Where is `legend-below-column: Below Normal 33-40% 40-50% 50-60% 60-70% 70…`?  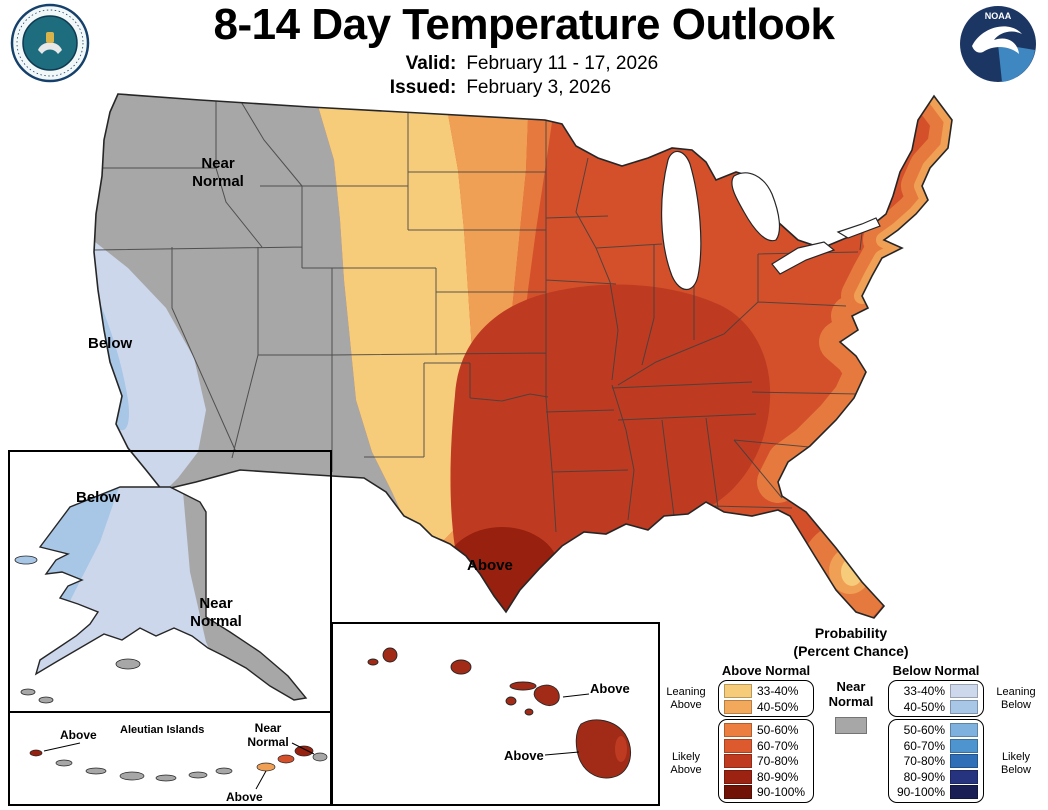
legend-below-column: Below Normal 33-40% 40-50% 50-60% 60-70% 70… is located at coordinates (936, 736).